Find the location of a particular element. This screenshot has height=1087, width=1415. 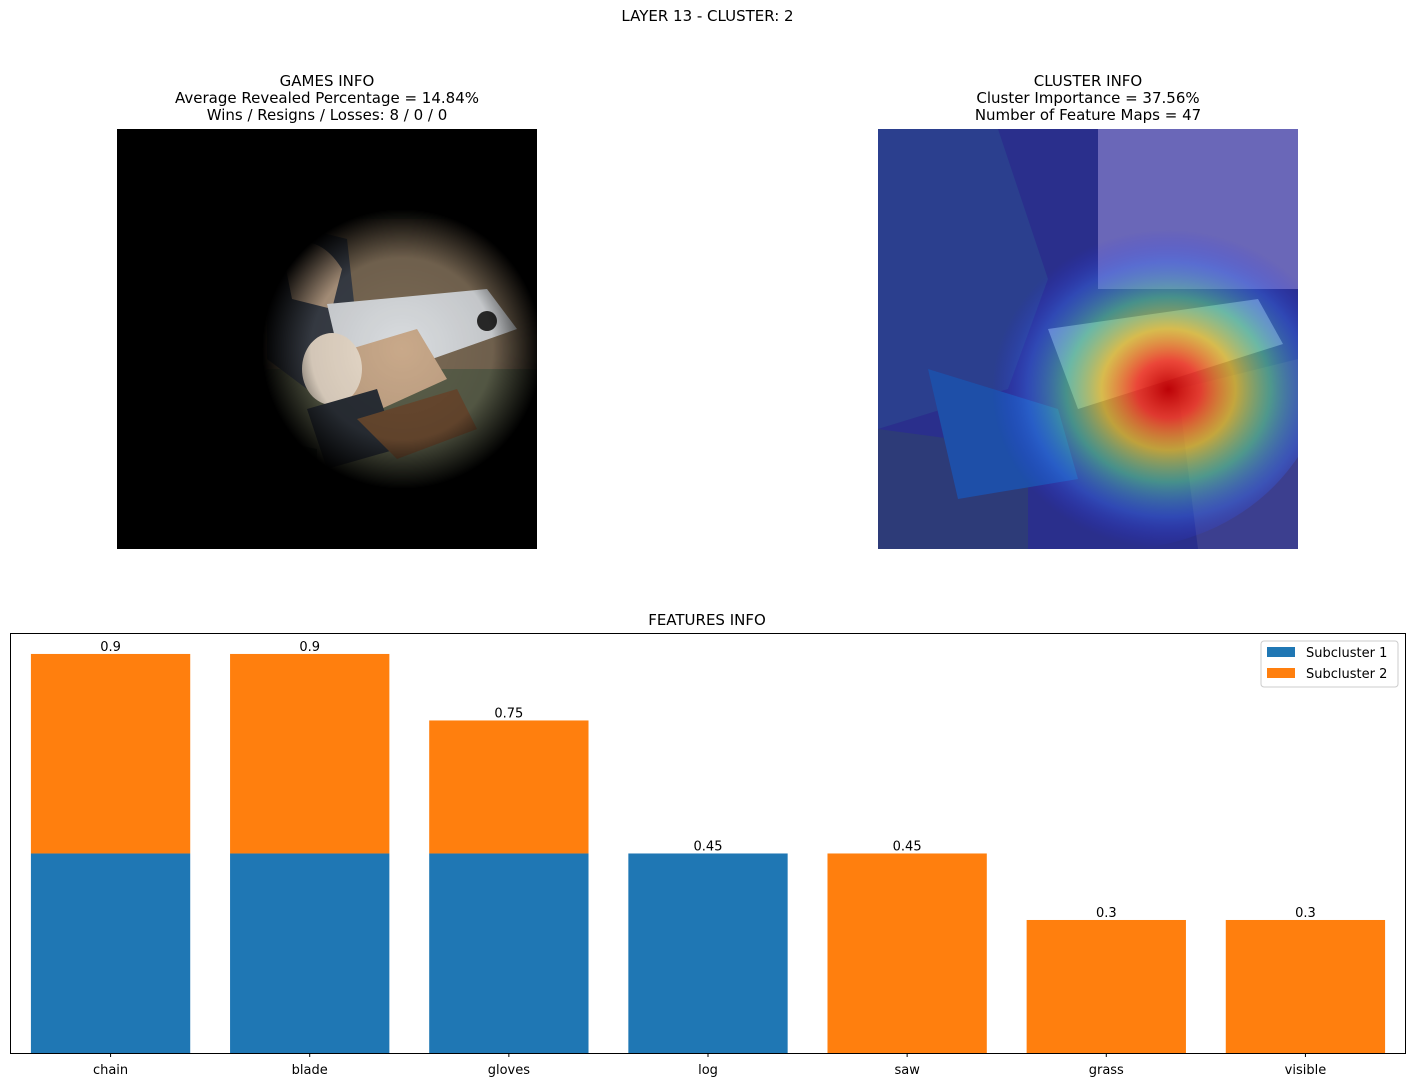

revealed-image-graphic is located at coordinates (327, 339).